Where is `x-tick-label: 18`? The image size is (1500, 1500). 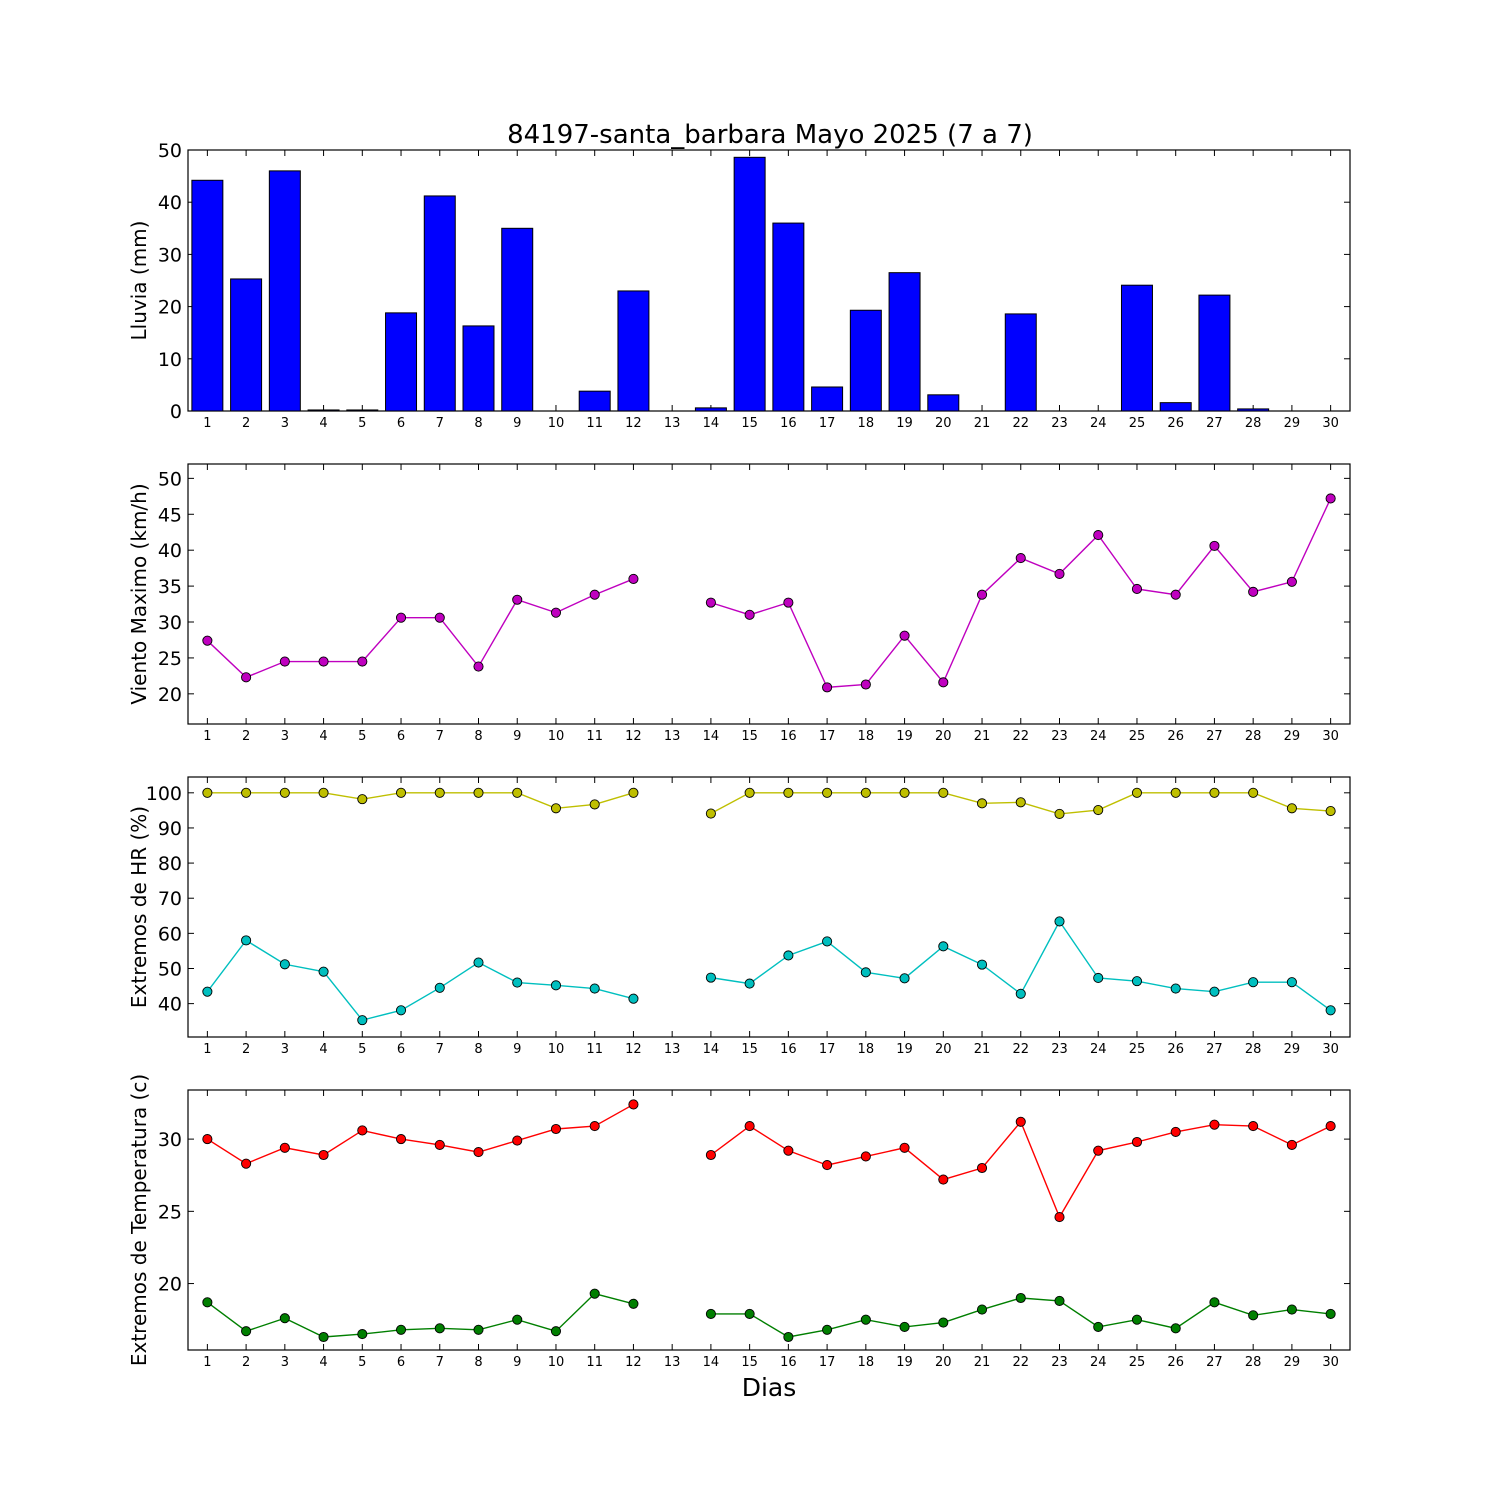
x-tick-label: 18 is located at coordinates (866, 736).